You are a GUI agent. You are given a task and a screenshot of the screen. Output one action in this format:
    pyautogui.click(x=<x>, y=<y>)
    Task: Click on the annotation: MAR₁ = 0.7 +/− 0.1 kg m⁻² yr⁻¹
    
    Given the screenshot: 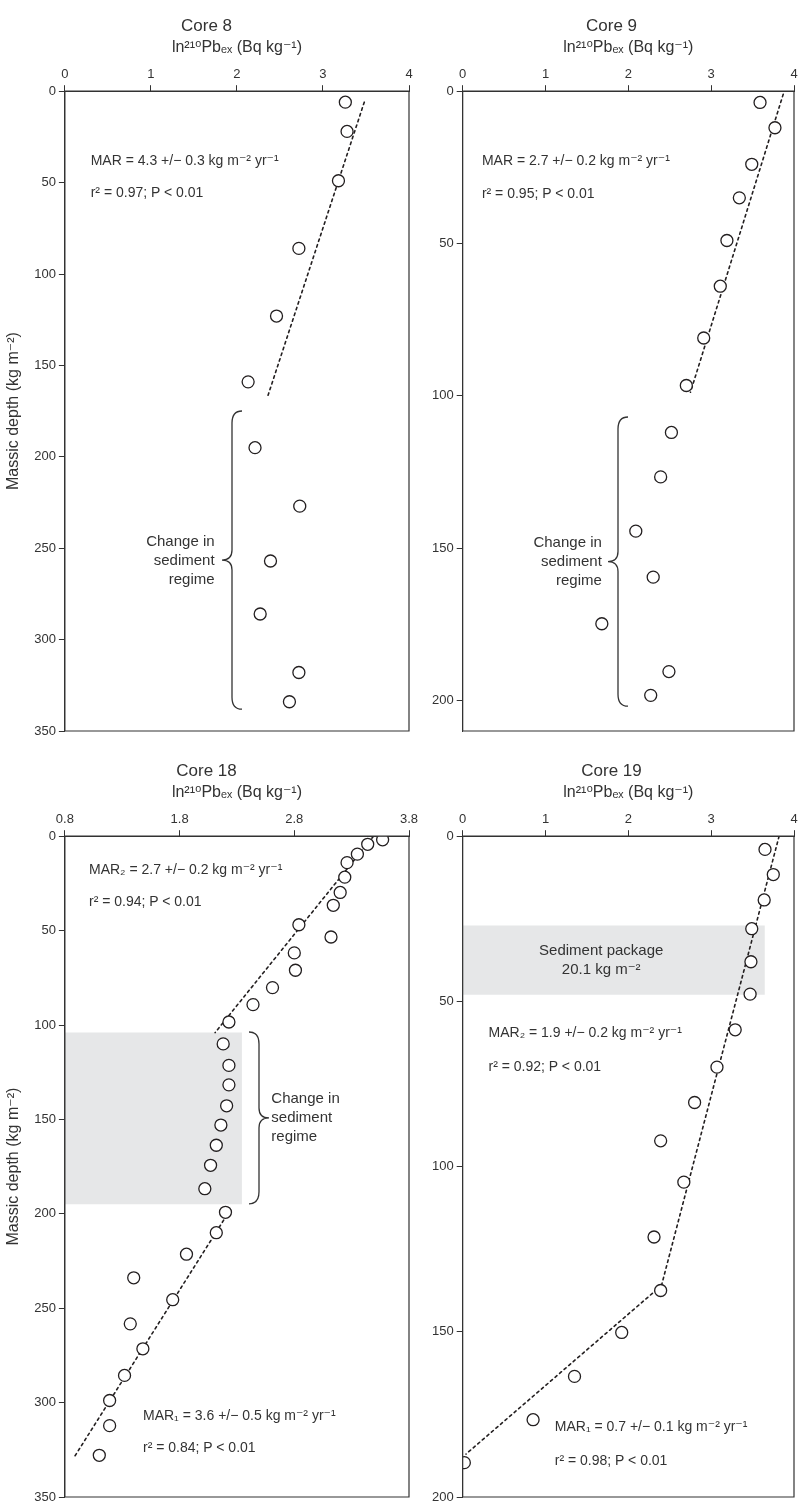 What is the action you would take?
    pyautogui.click(x=651, y=1426)
    